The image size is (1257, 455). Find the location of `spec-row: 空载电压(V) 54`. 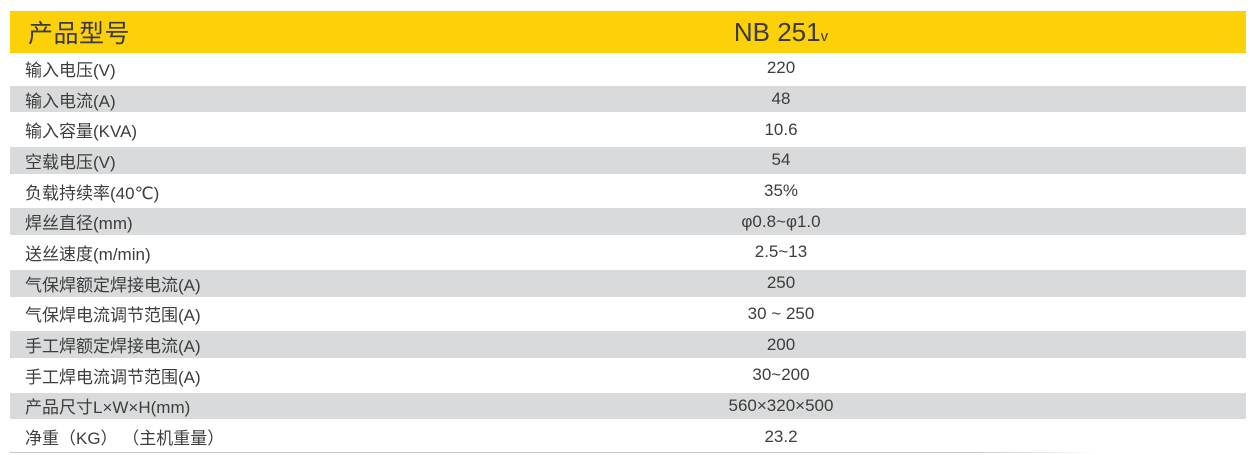

spec-row: 空载电压(V) 54 is located at coordinates (628, 160).